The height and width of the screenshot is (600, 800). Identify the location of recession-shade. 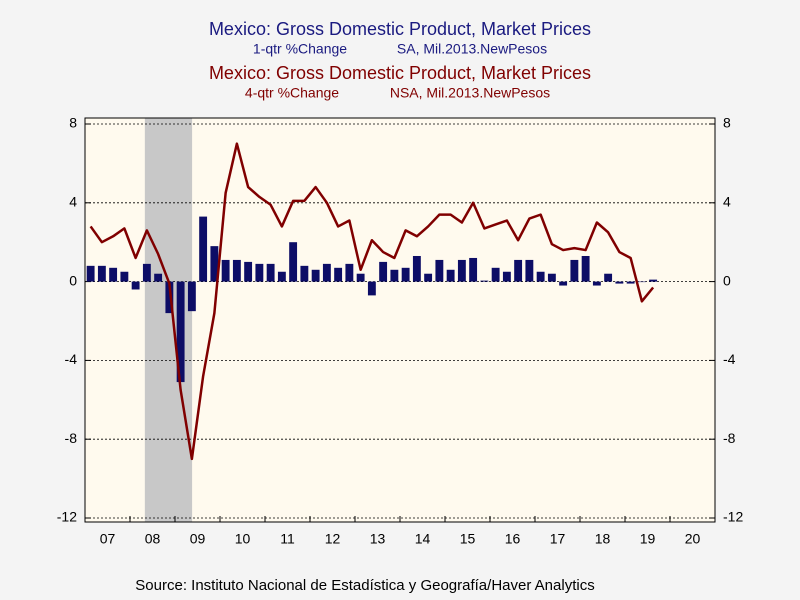
(168, 320).